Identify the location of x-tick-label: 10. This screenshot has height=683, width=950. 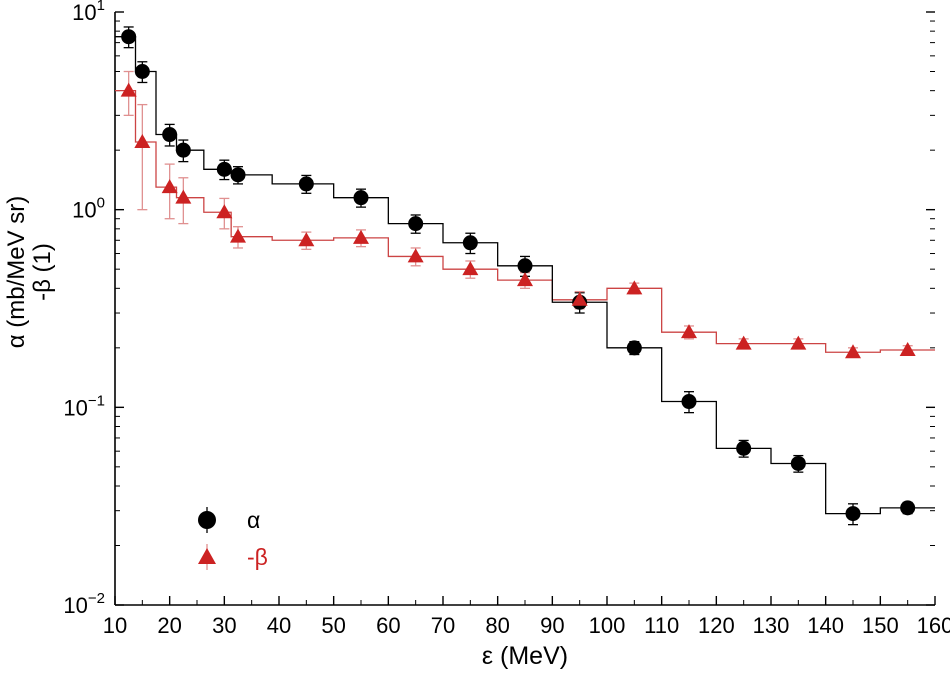
(115, 625).